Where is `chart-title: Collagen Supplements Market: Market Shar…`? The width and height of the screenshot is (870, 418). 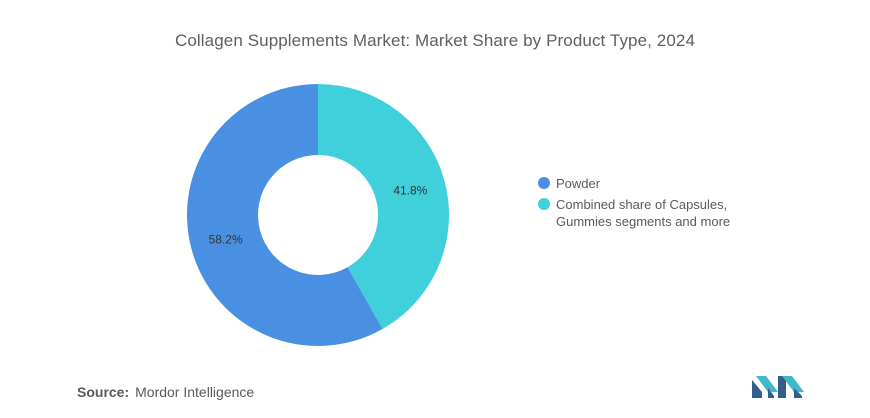 chart-title: Collagen Supplements Market: Market Shar… is located at coordinates (435, 40).